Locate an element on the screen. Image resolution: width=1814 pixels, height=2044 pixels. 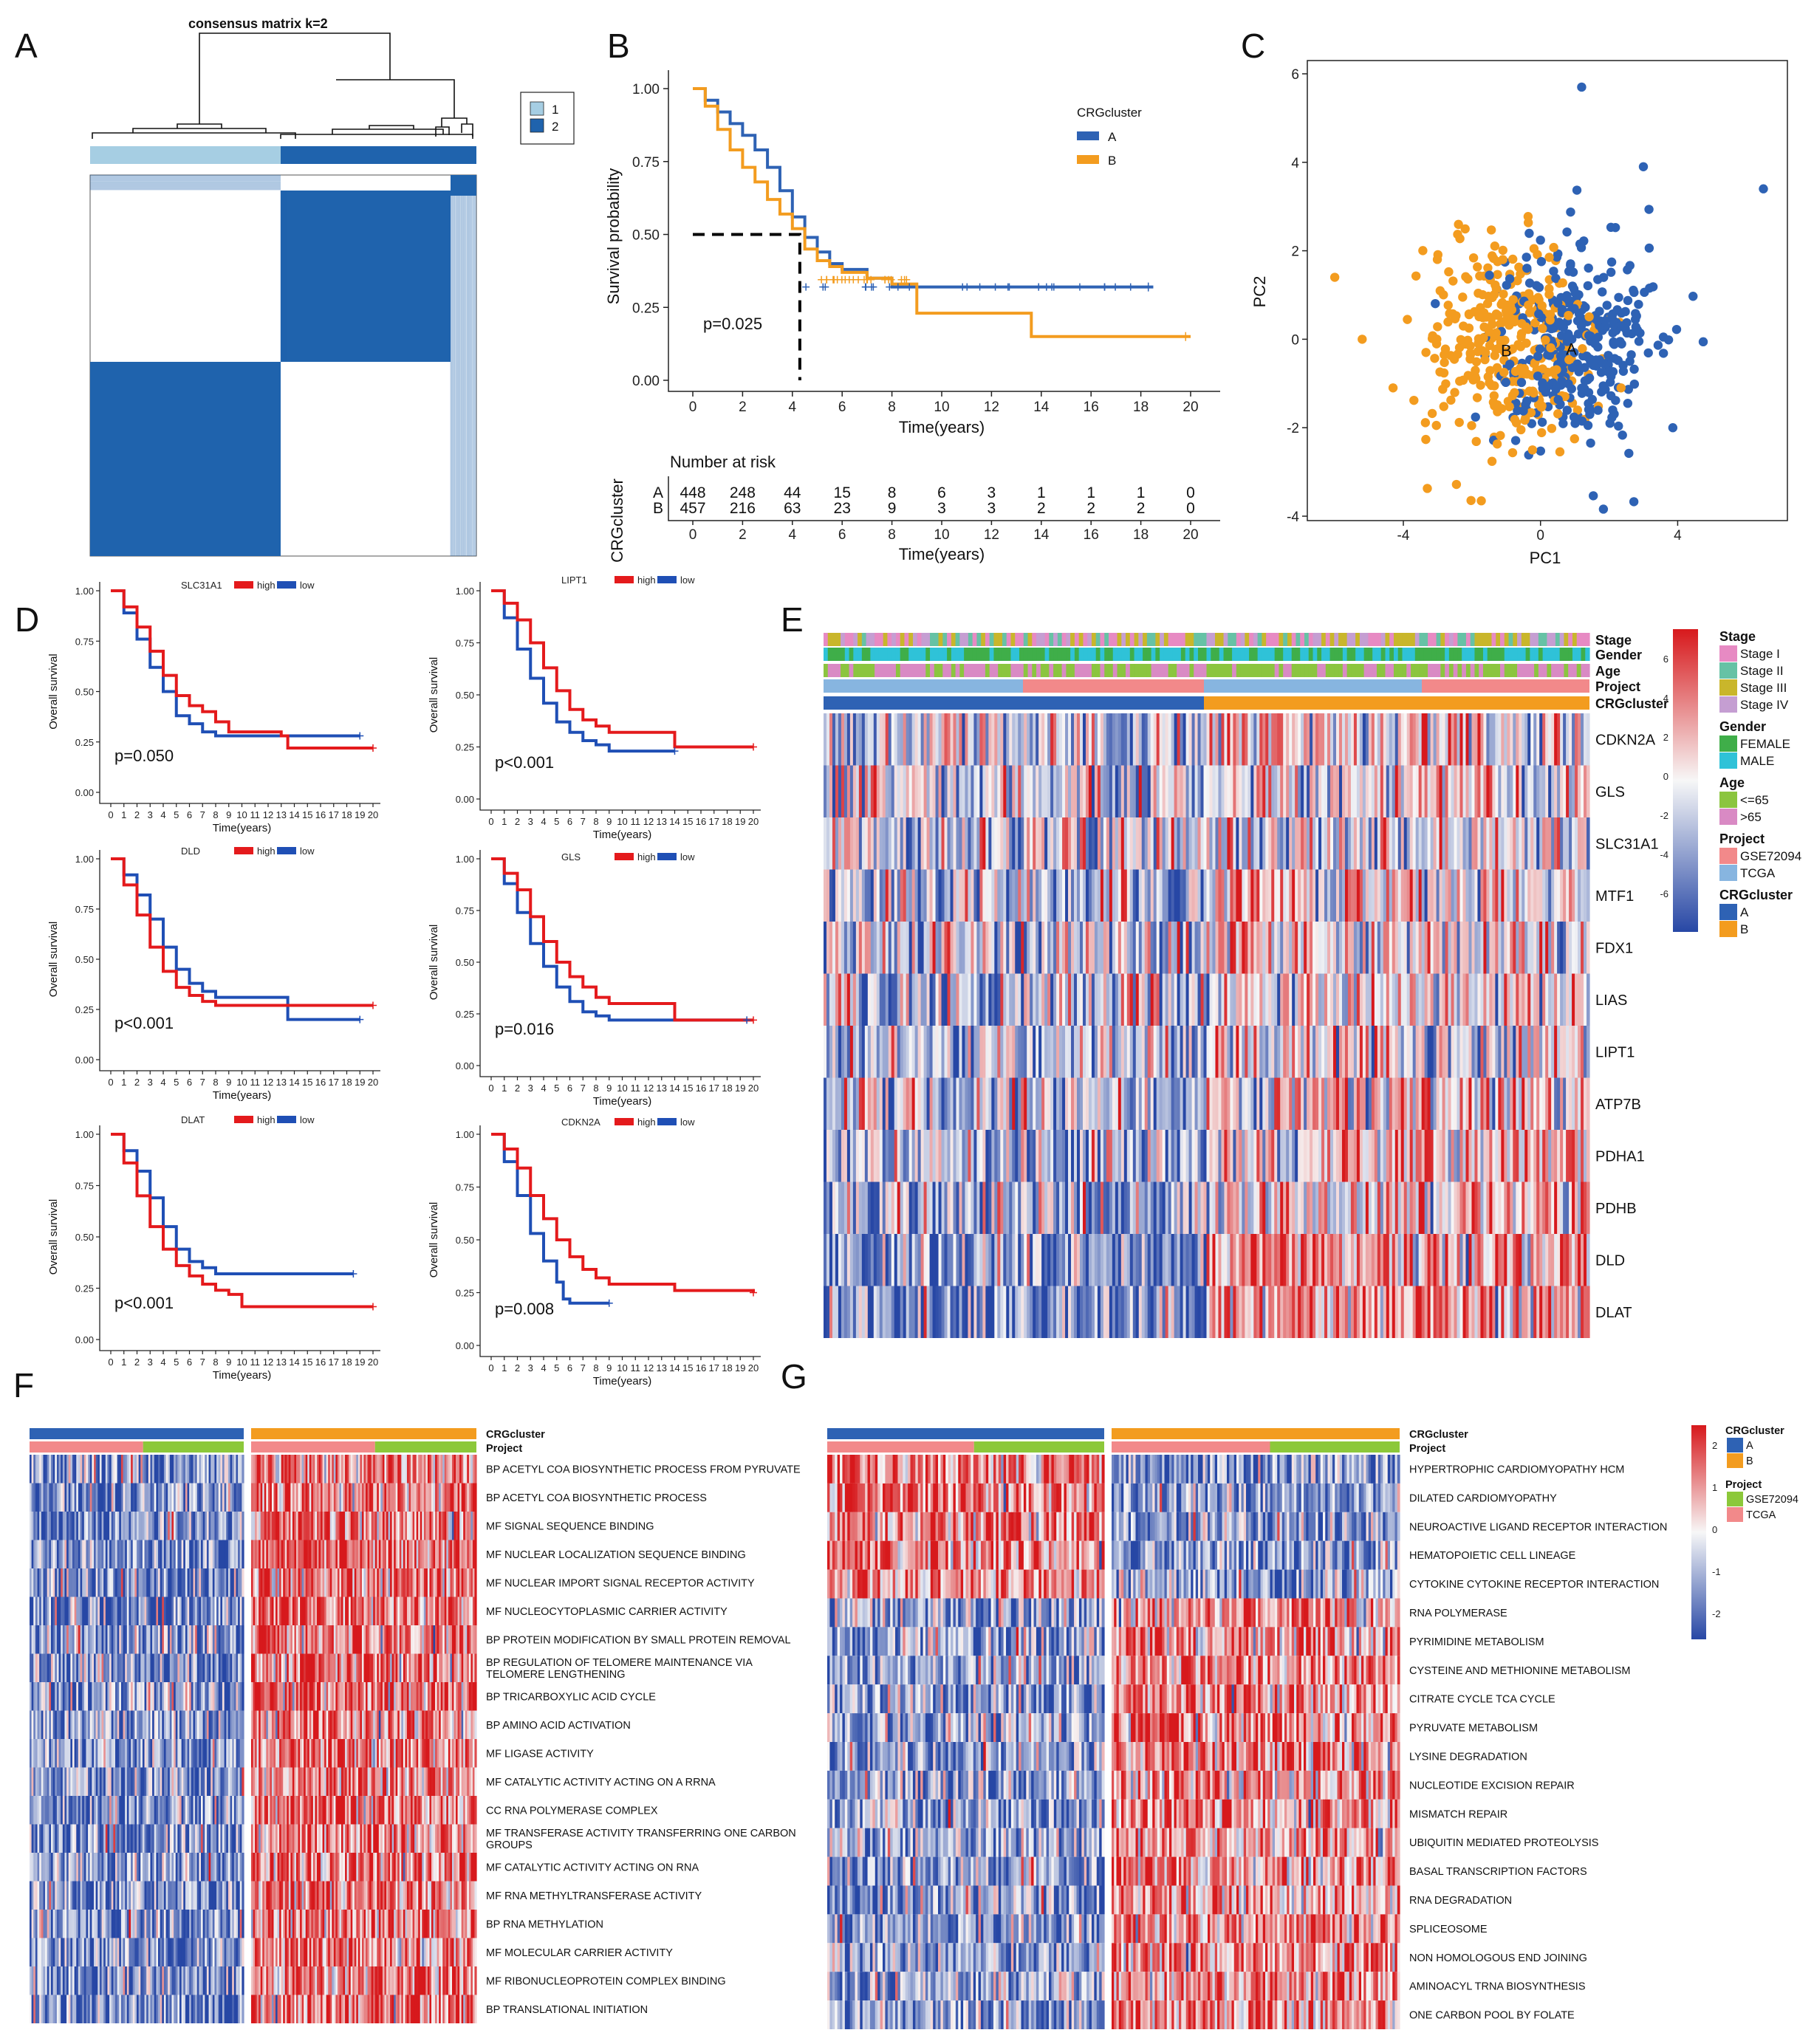
legend-low: low is located at coordinates (687, 1122).